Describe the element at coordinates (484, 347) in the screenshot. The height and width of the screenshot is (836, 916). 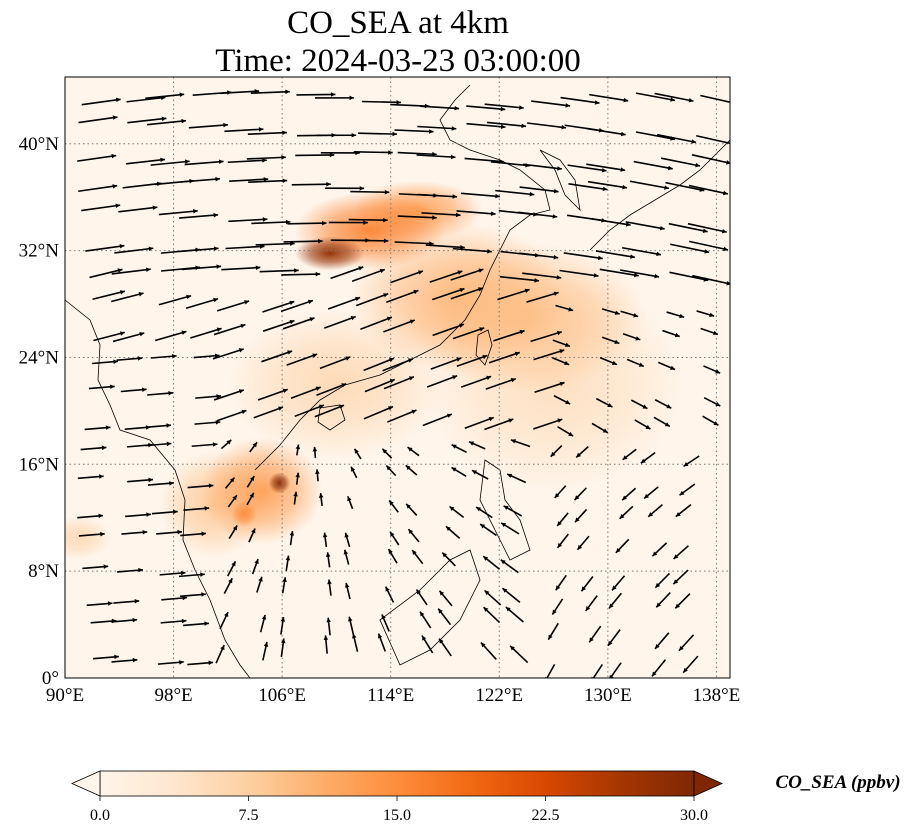
I see `coastline-taiwan` at that location.